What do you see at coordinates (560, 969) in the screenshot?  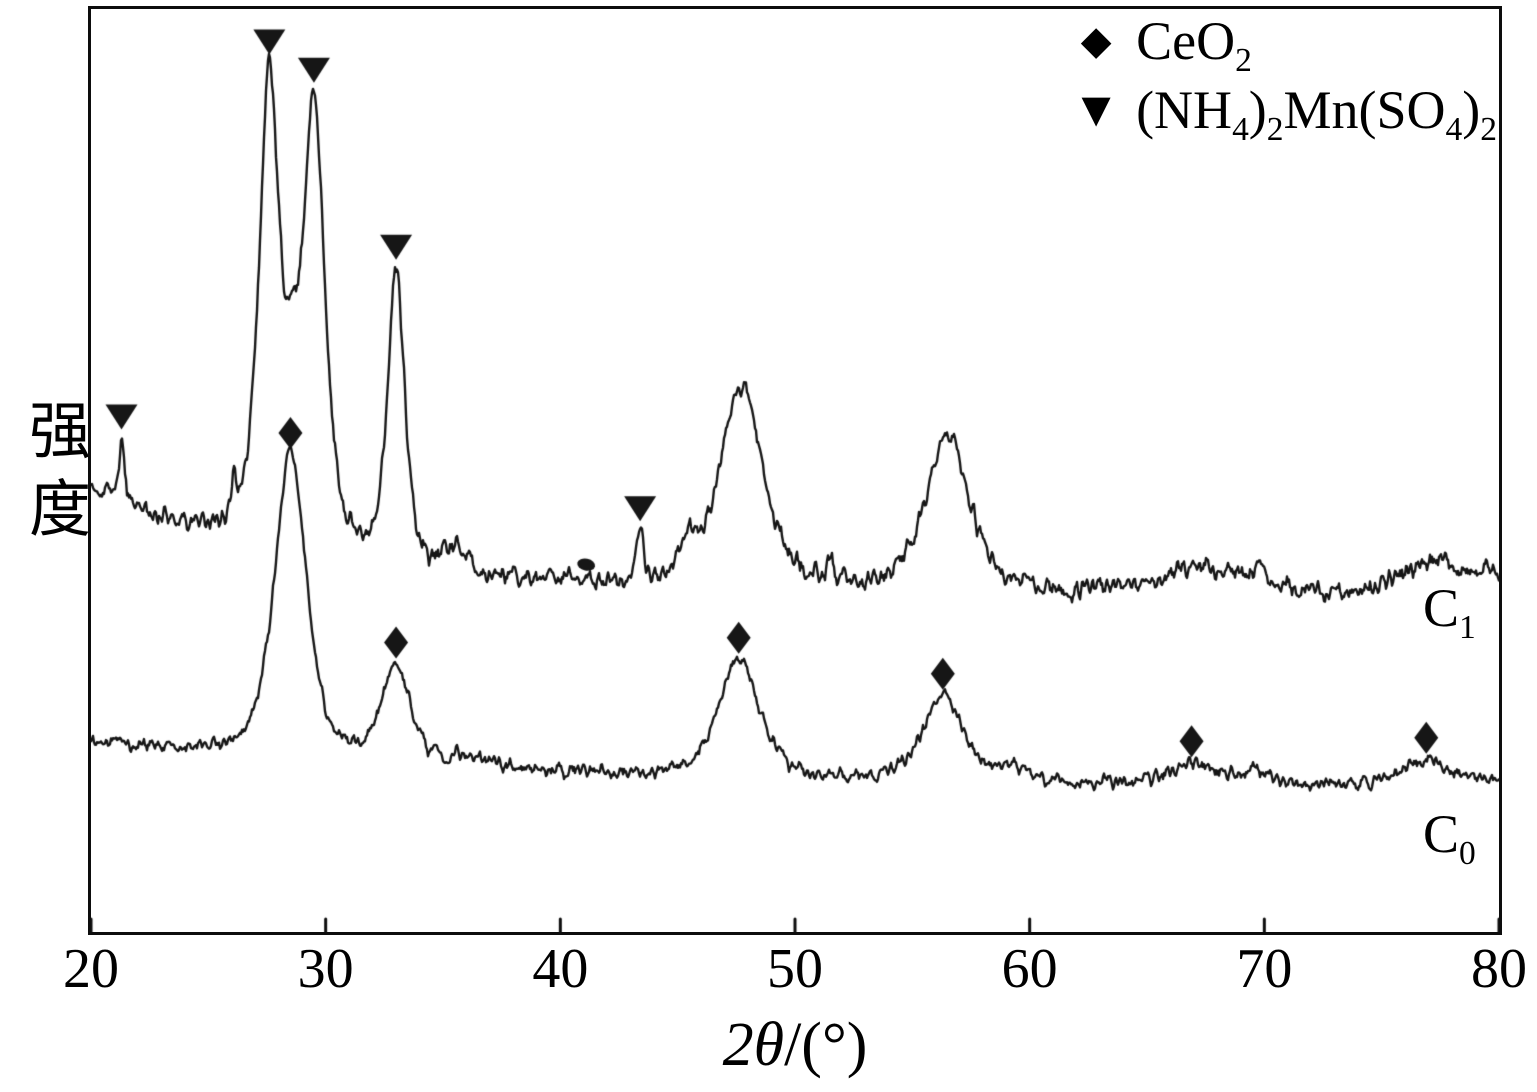 I see `x-tick-label: 40` at bounding box center [560, 969].